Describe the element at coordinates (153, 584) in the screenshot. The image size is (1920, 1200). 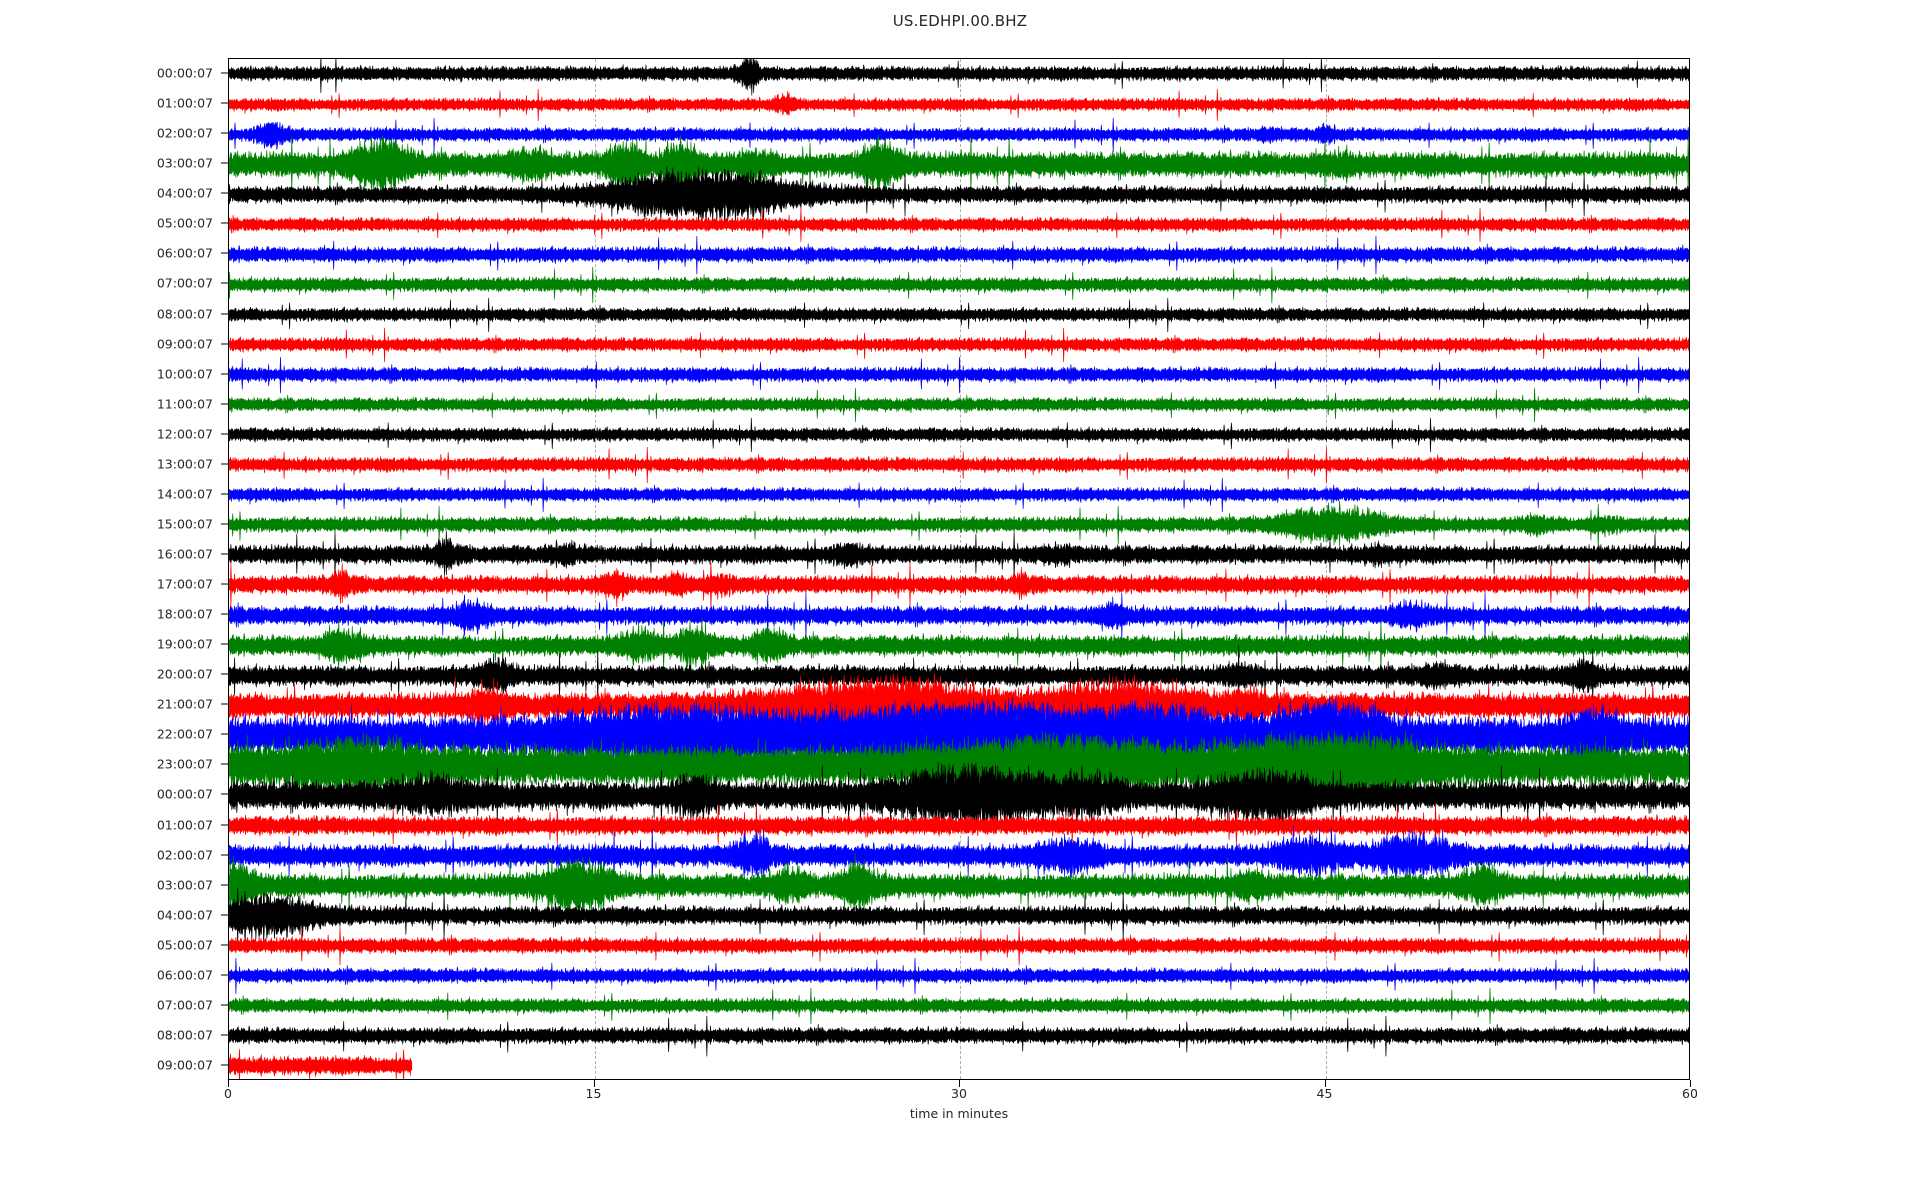
I see `y-tick-label-17: 17:00:07` at that location.